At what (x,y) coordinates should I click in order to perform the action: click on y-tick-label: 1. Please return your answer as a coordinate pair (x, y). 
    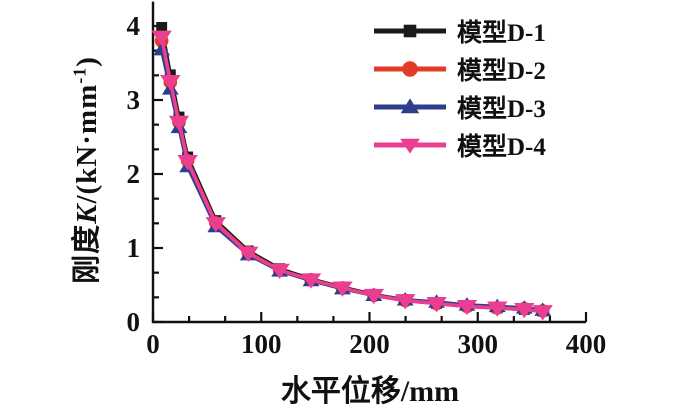
    Looking at the image, I should click on (134, 248).